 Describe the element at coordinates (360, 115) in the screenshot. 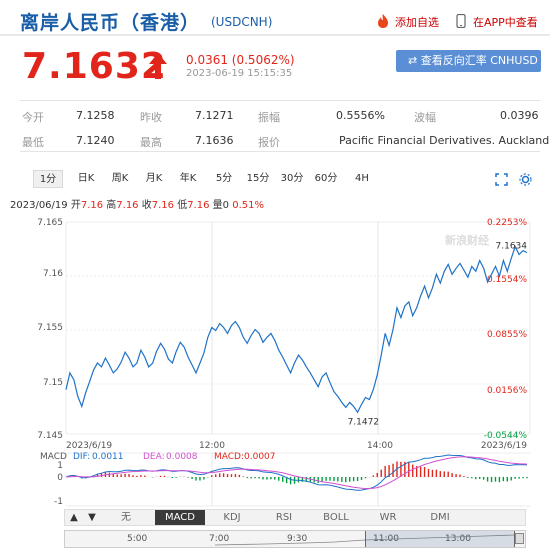

I see `amplitude-value: 0.5556%` at that location.